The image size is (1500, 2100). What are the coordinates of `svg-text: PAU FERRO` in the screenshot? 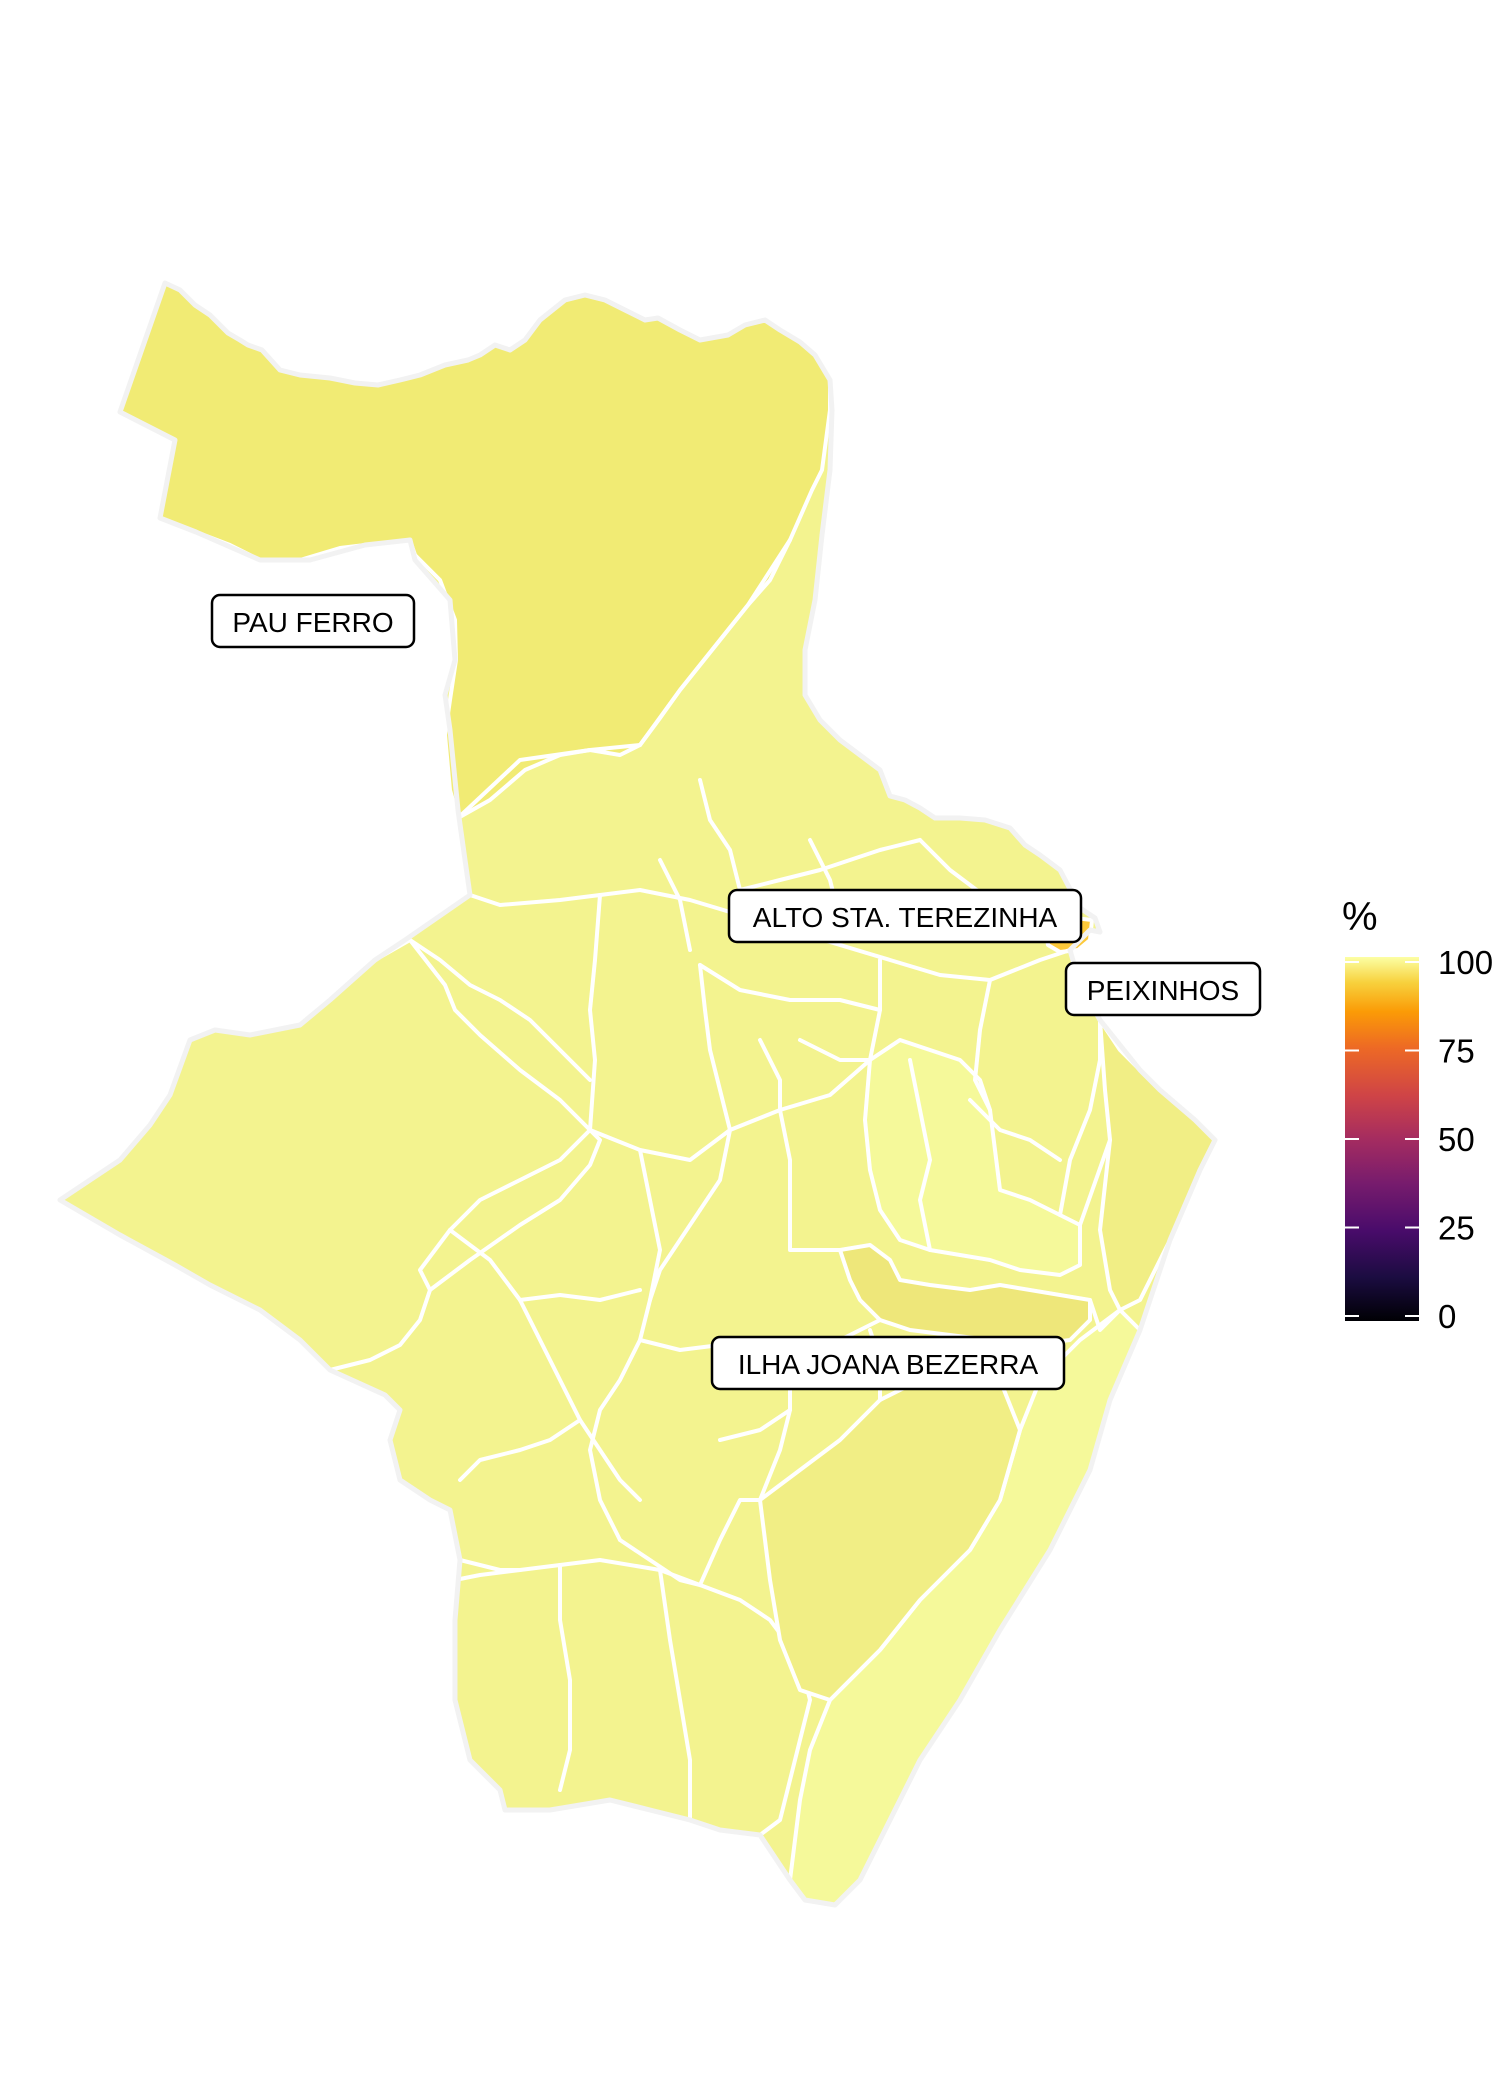 It's located at (312, 622).